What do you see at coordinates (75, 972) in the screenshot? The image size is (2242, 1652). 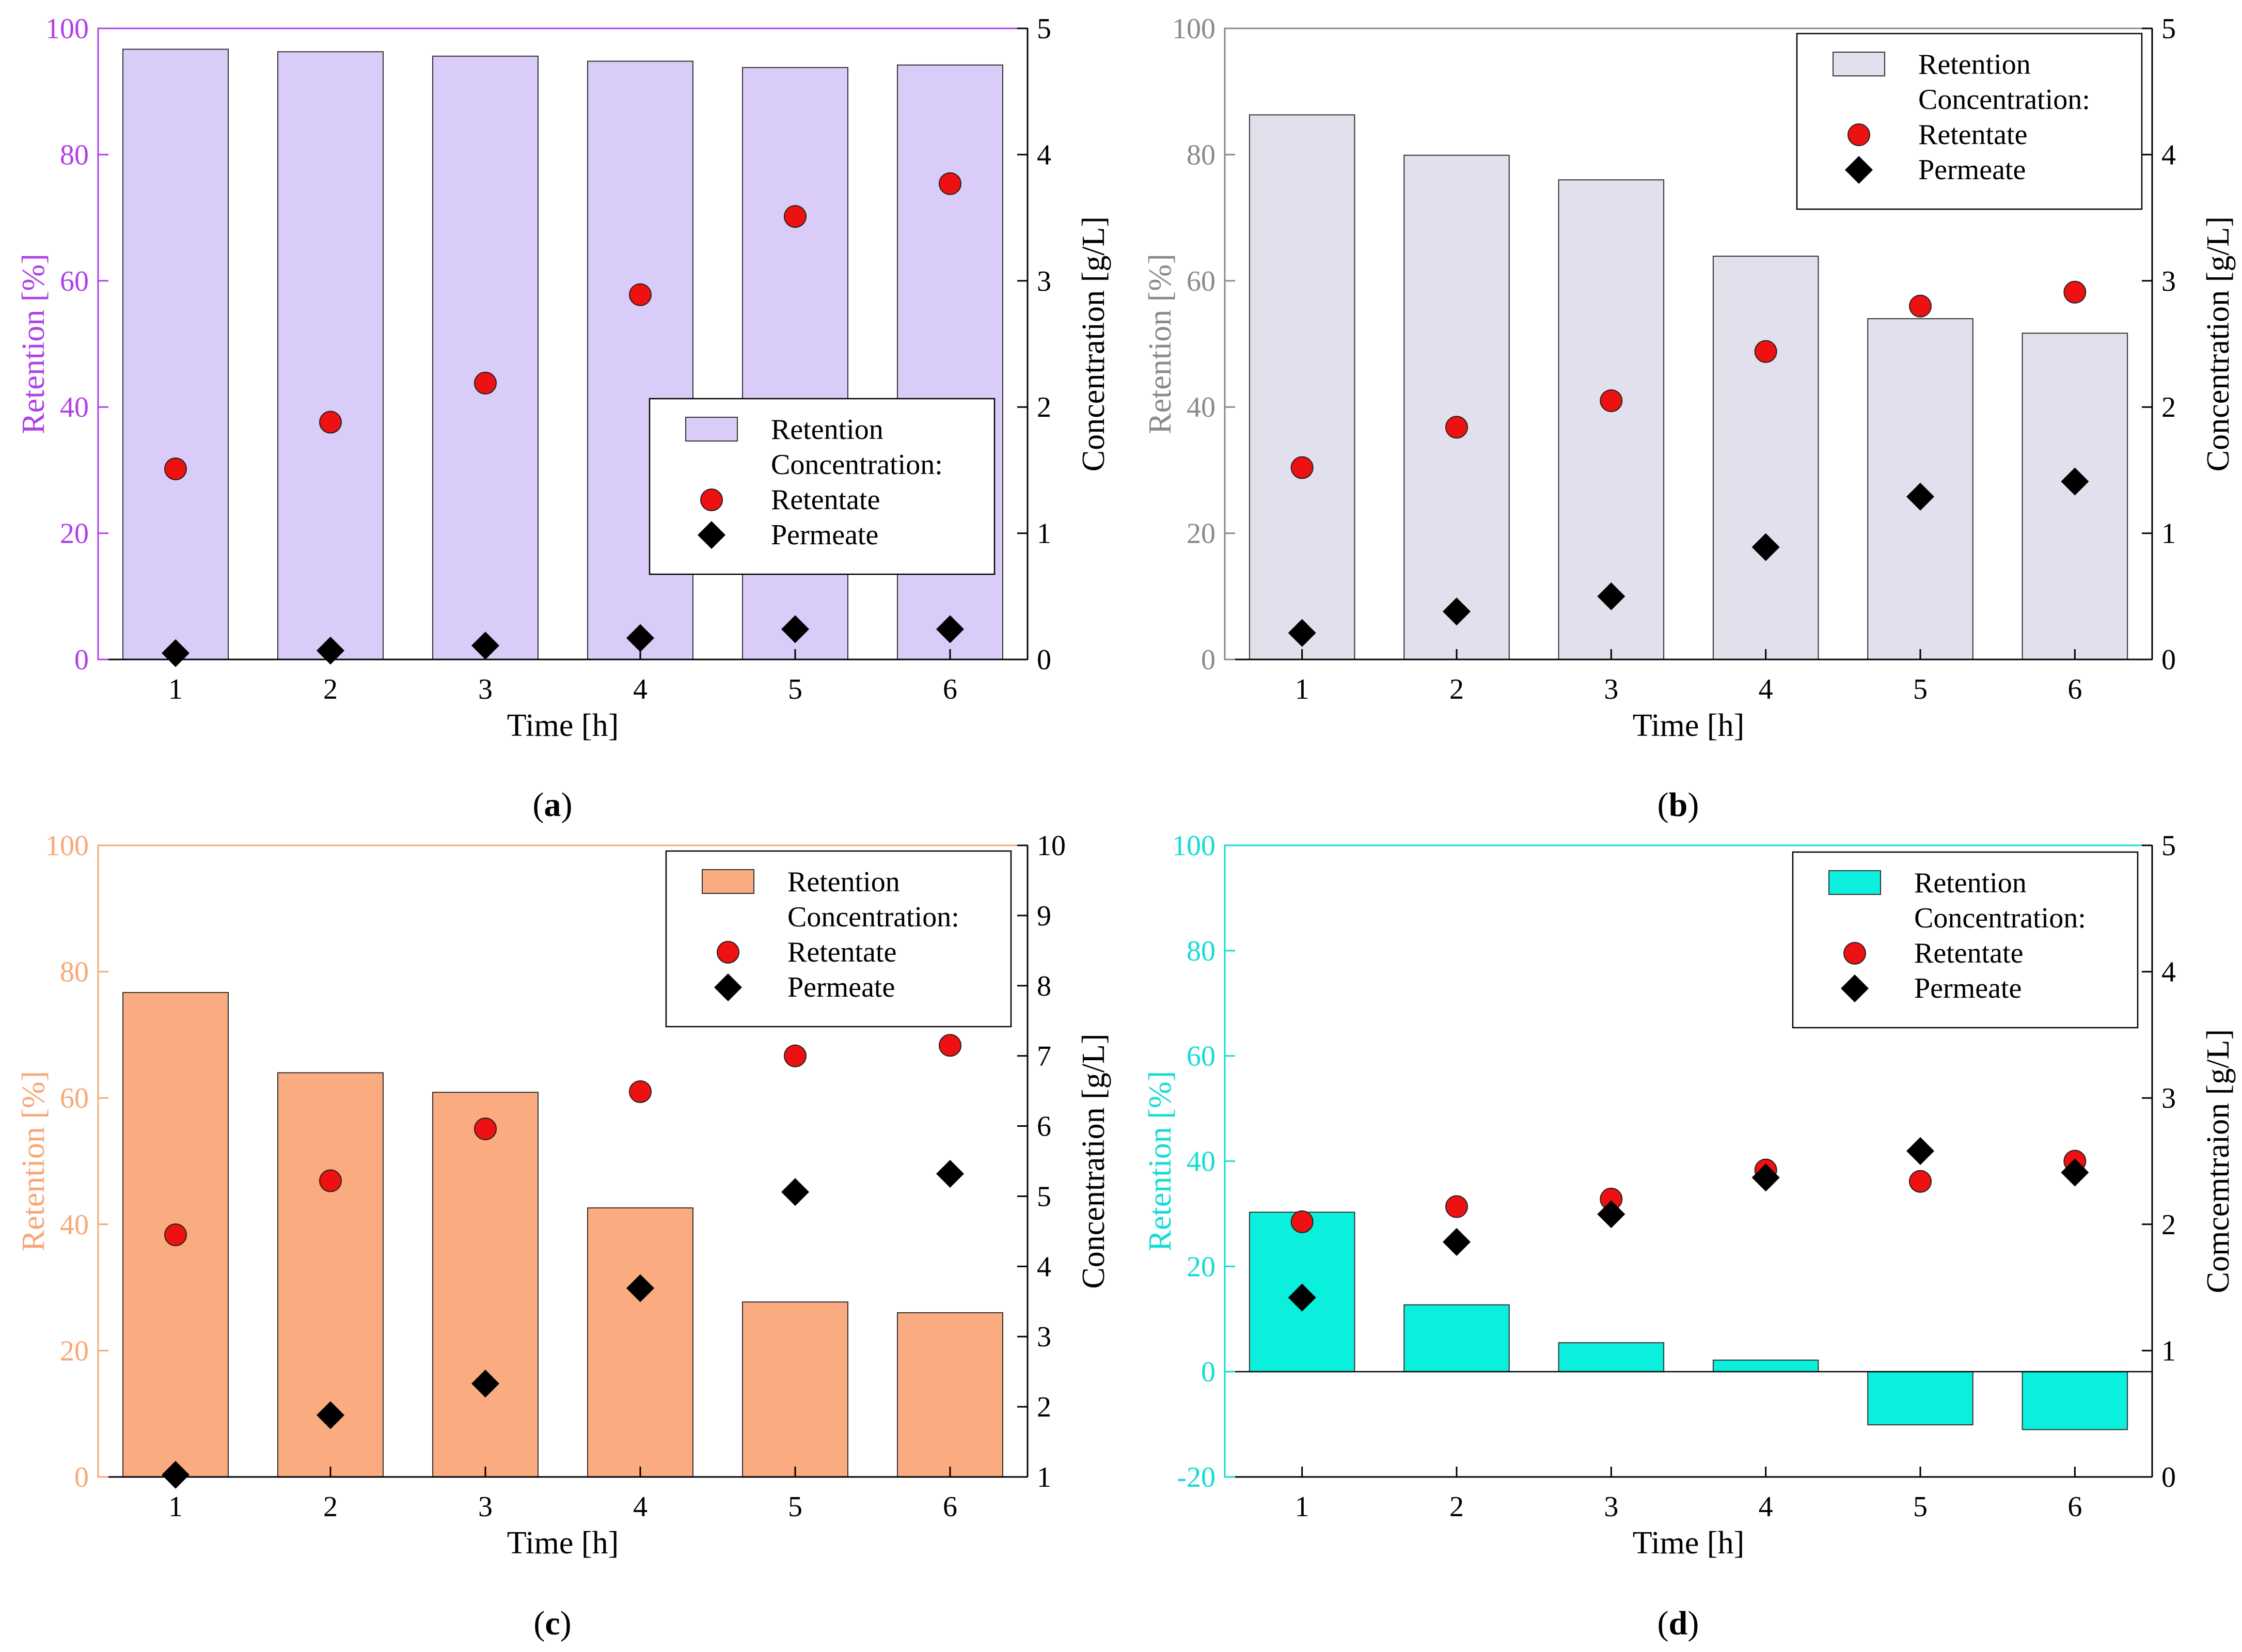 I see `left-tick-label: 80` at bounding box center [75, 972].